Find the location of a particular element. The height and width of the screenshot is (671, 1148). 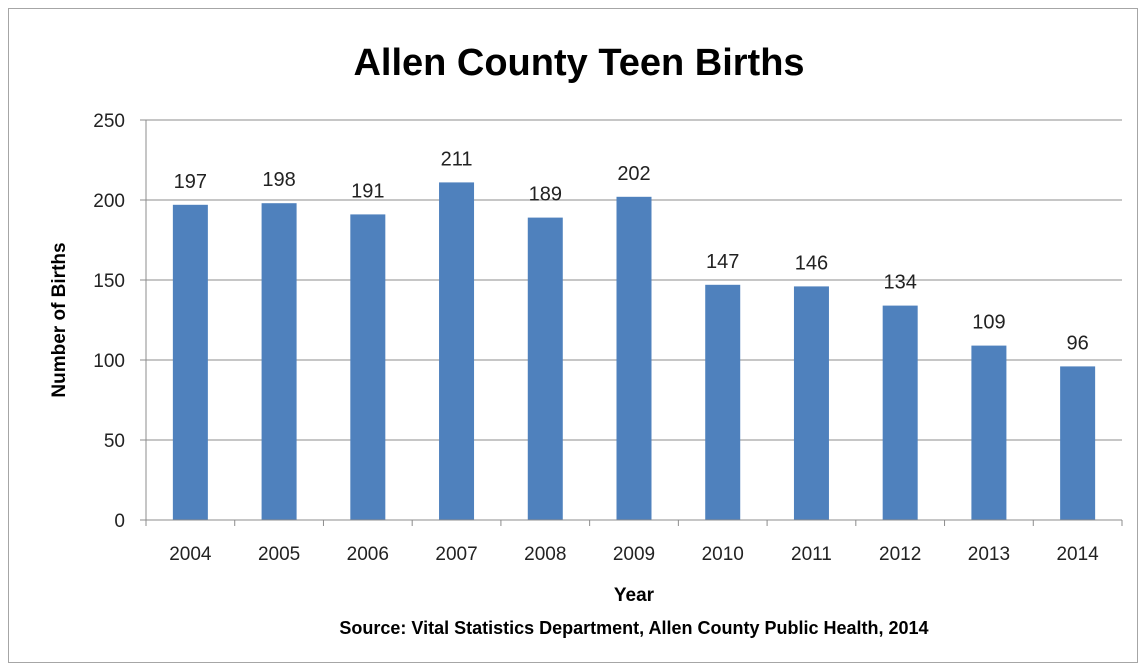

bar-2007 is located at coordinates (457, 351).